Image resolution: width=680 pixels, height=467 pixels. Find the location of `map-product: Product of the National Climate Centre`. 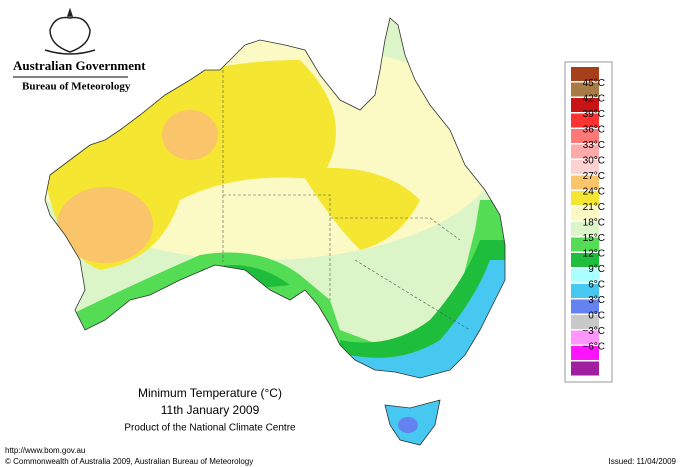

map-product: Product of the National Climate Centre is located at coordinates (210, 428).